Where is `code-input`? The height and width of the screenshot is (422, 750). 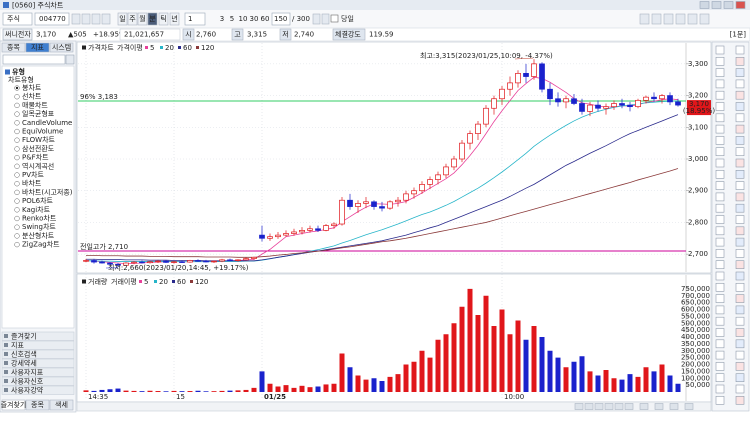
code-input is located at coordinates (52, 19).